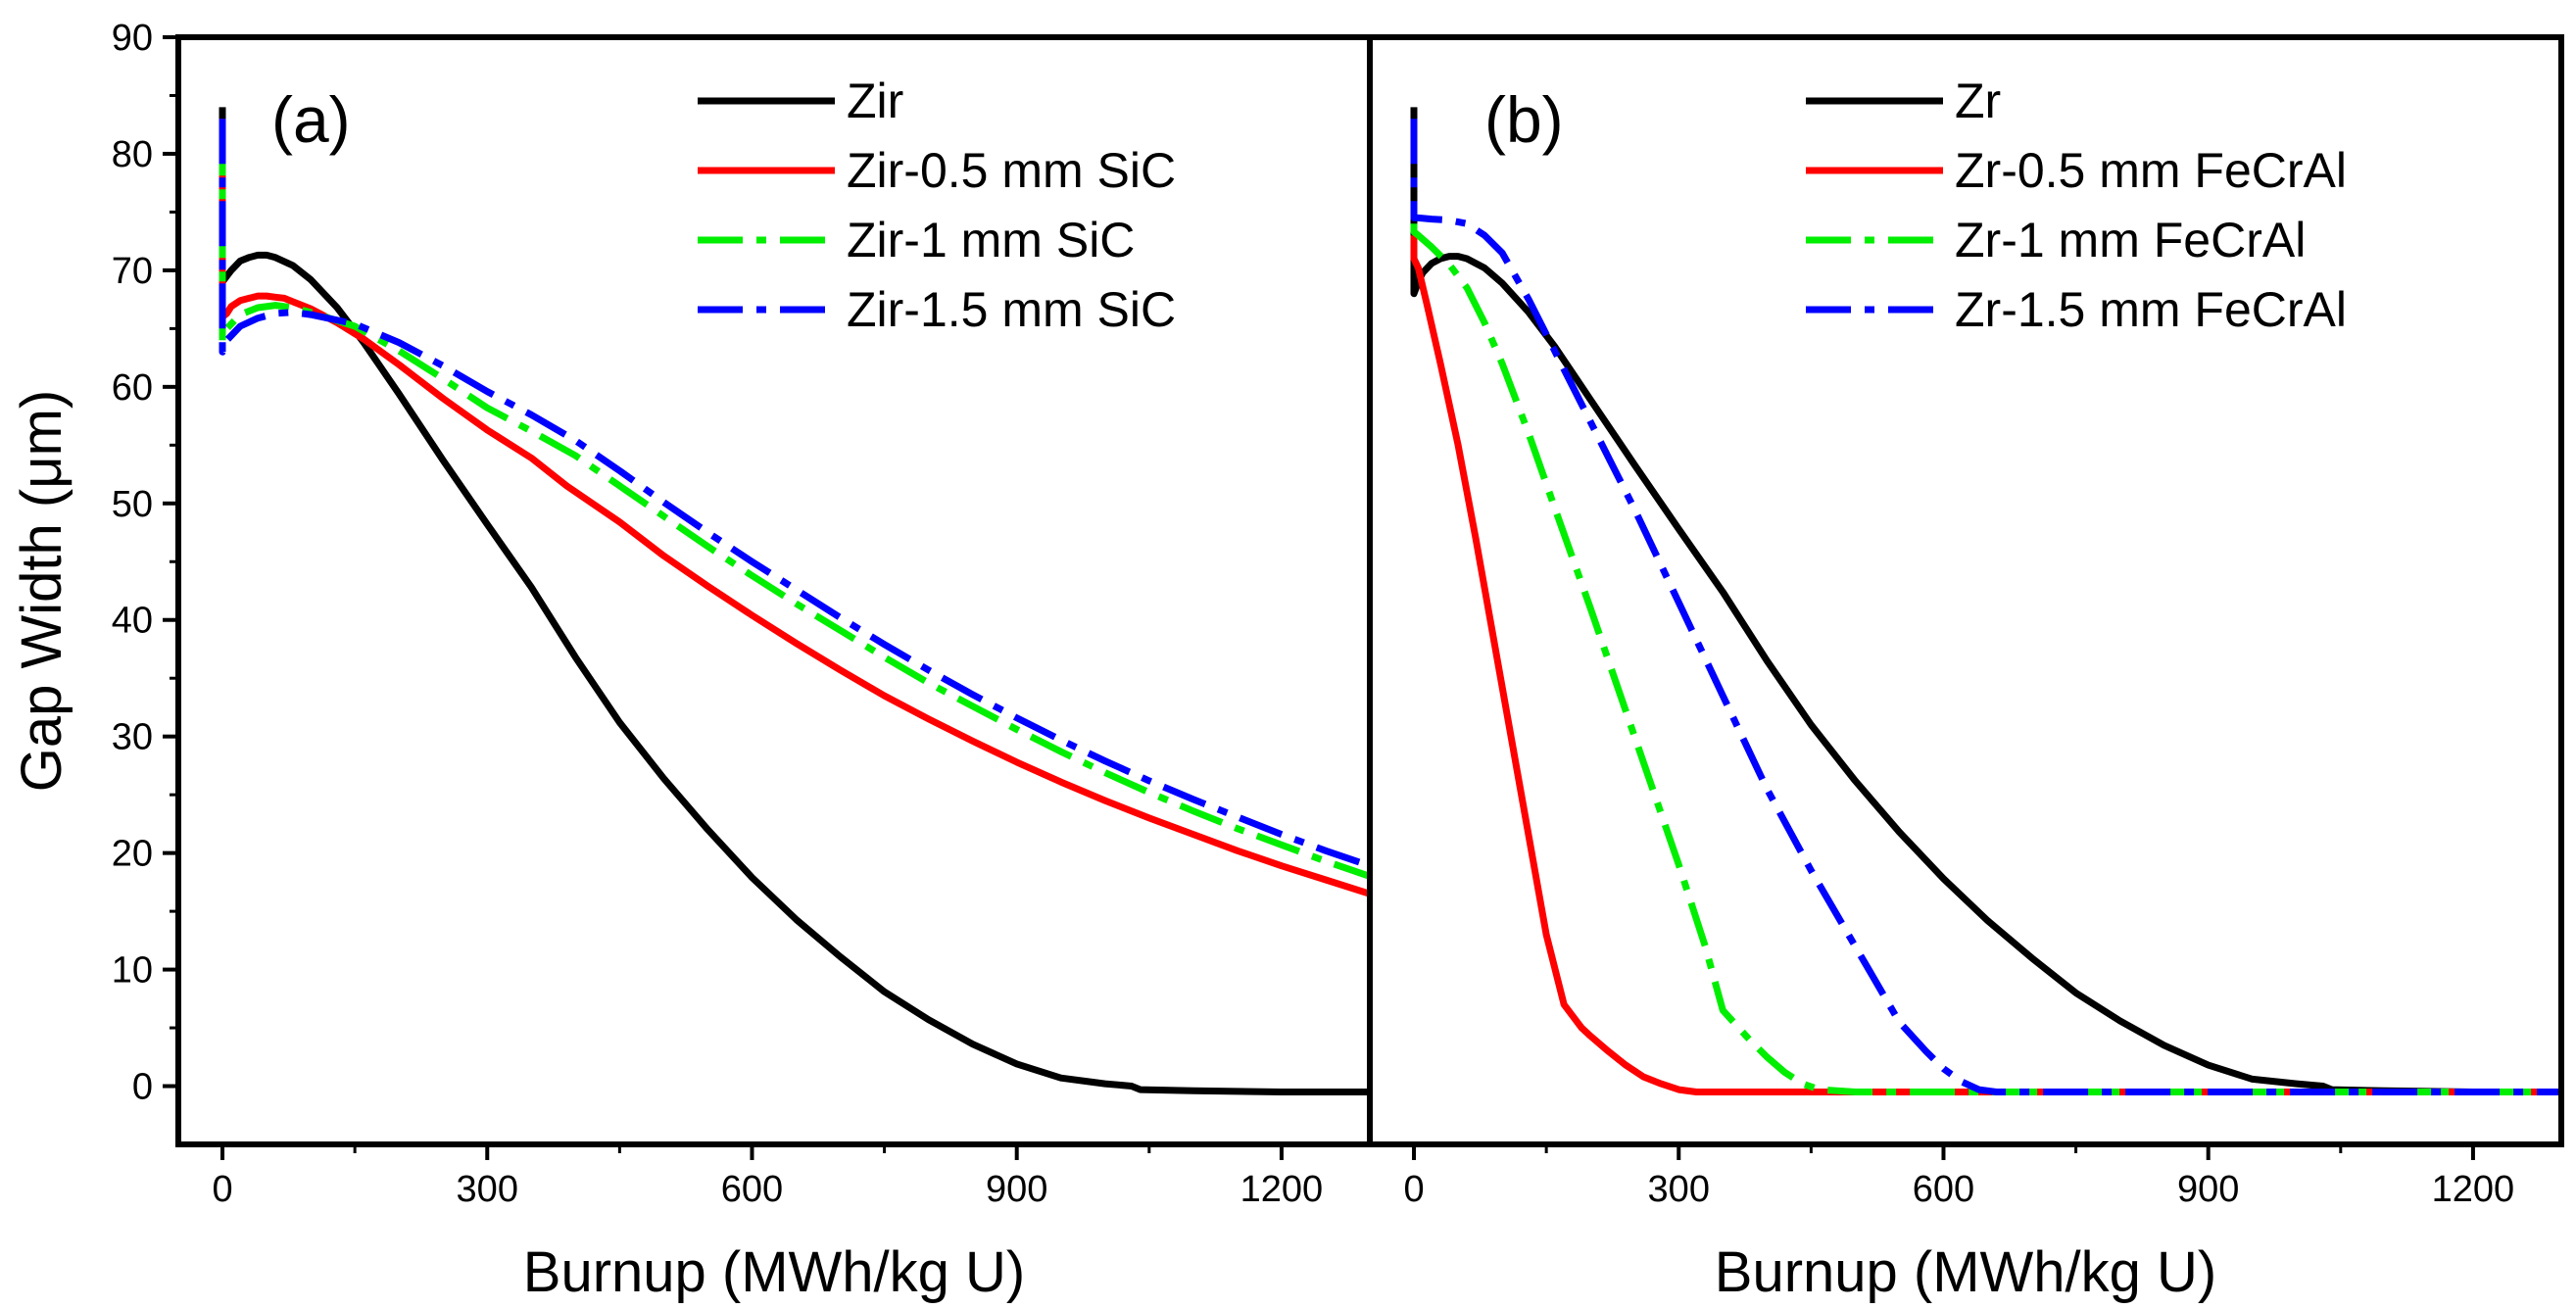  I want to click on y-tick-label: 20, so click(132, 854).